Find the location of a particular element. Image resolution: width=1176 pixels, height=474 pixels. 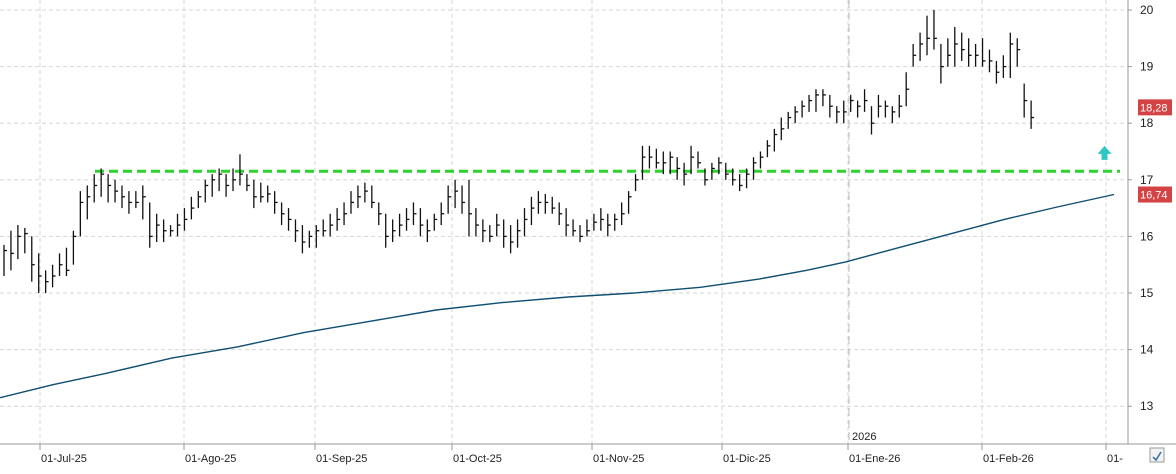

y-tick-label: 13 is located at coordinates (1147, 406).